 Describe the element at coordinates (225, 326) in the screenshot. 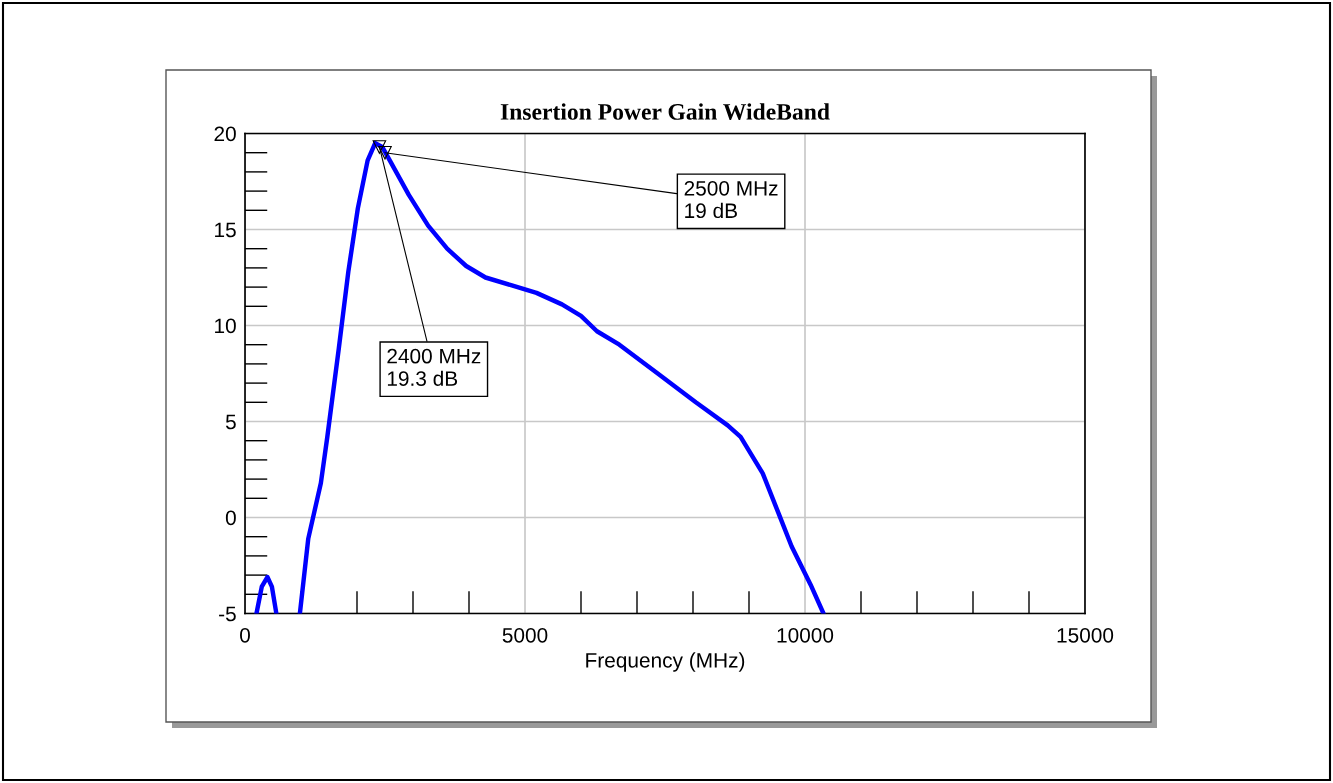

I see `y-tick-label: 10` at that location.